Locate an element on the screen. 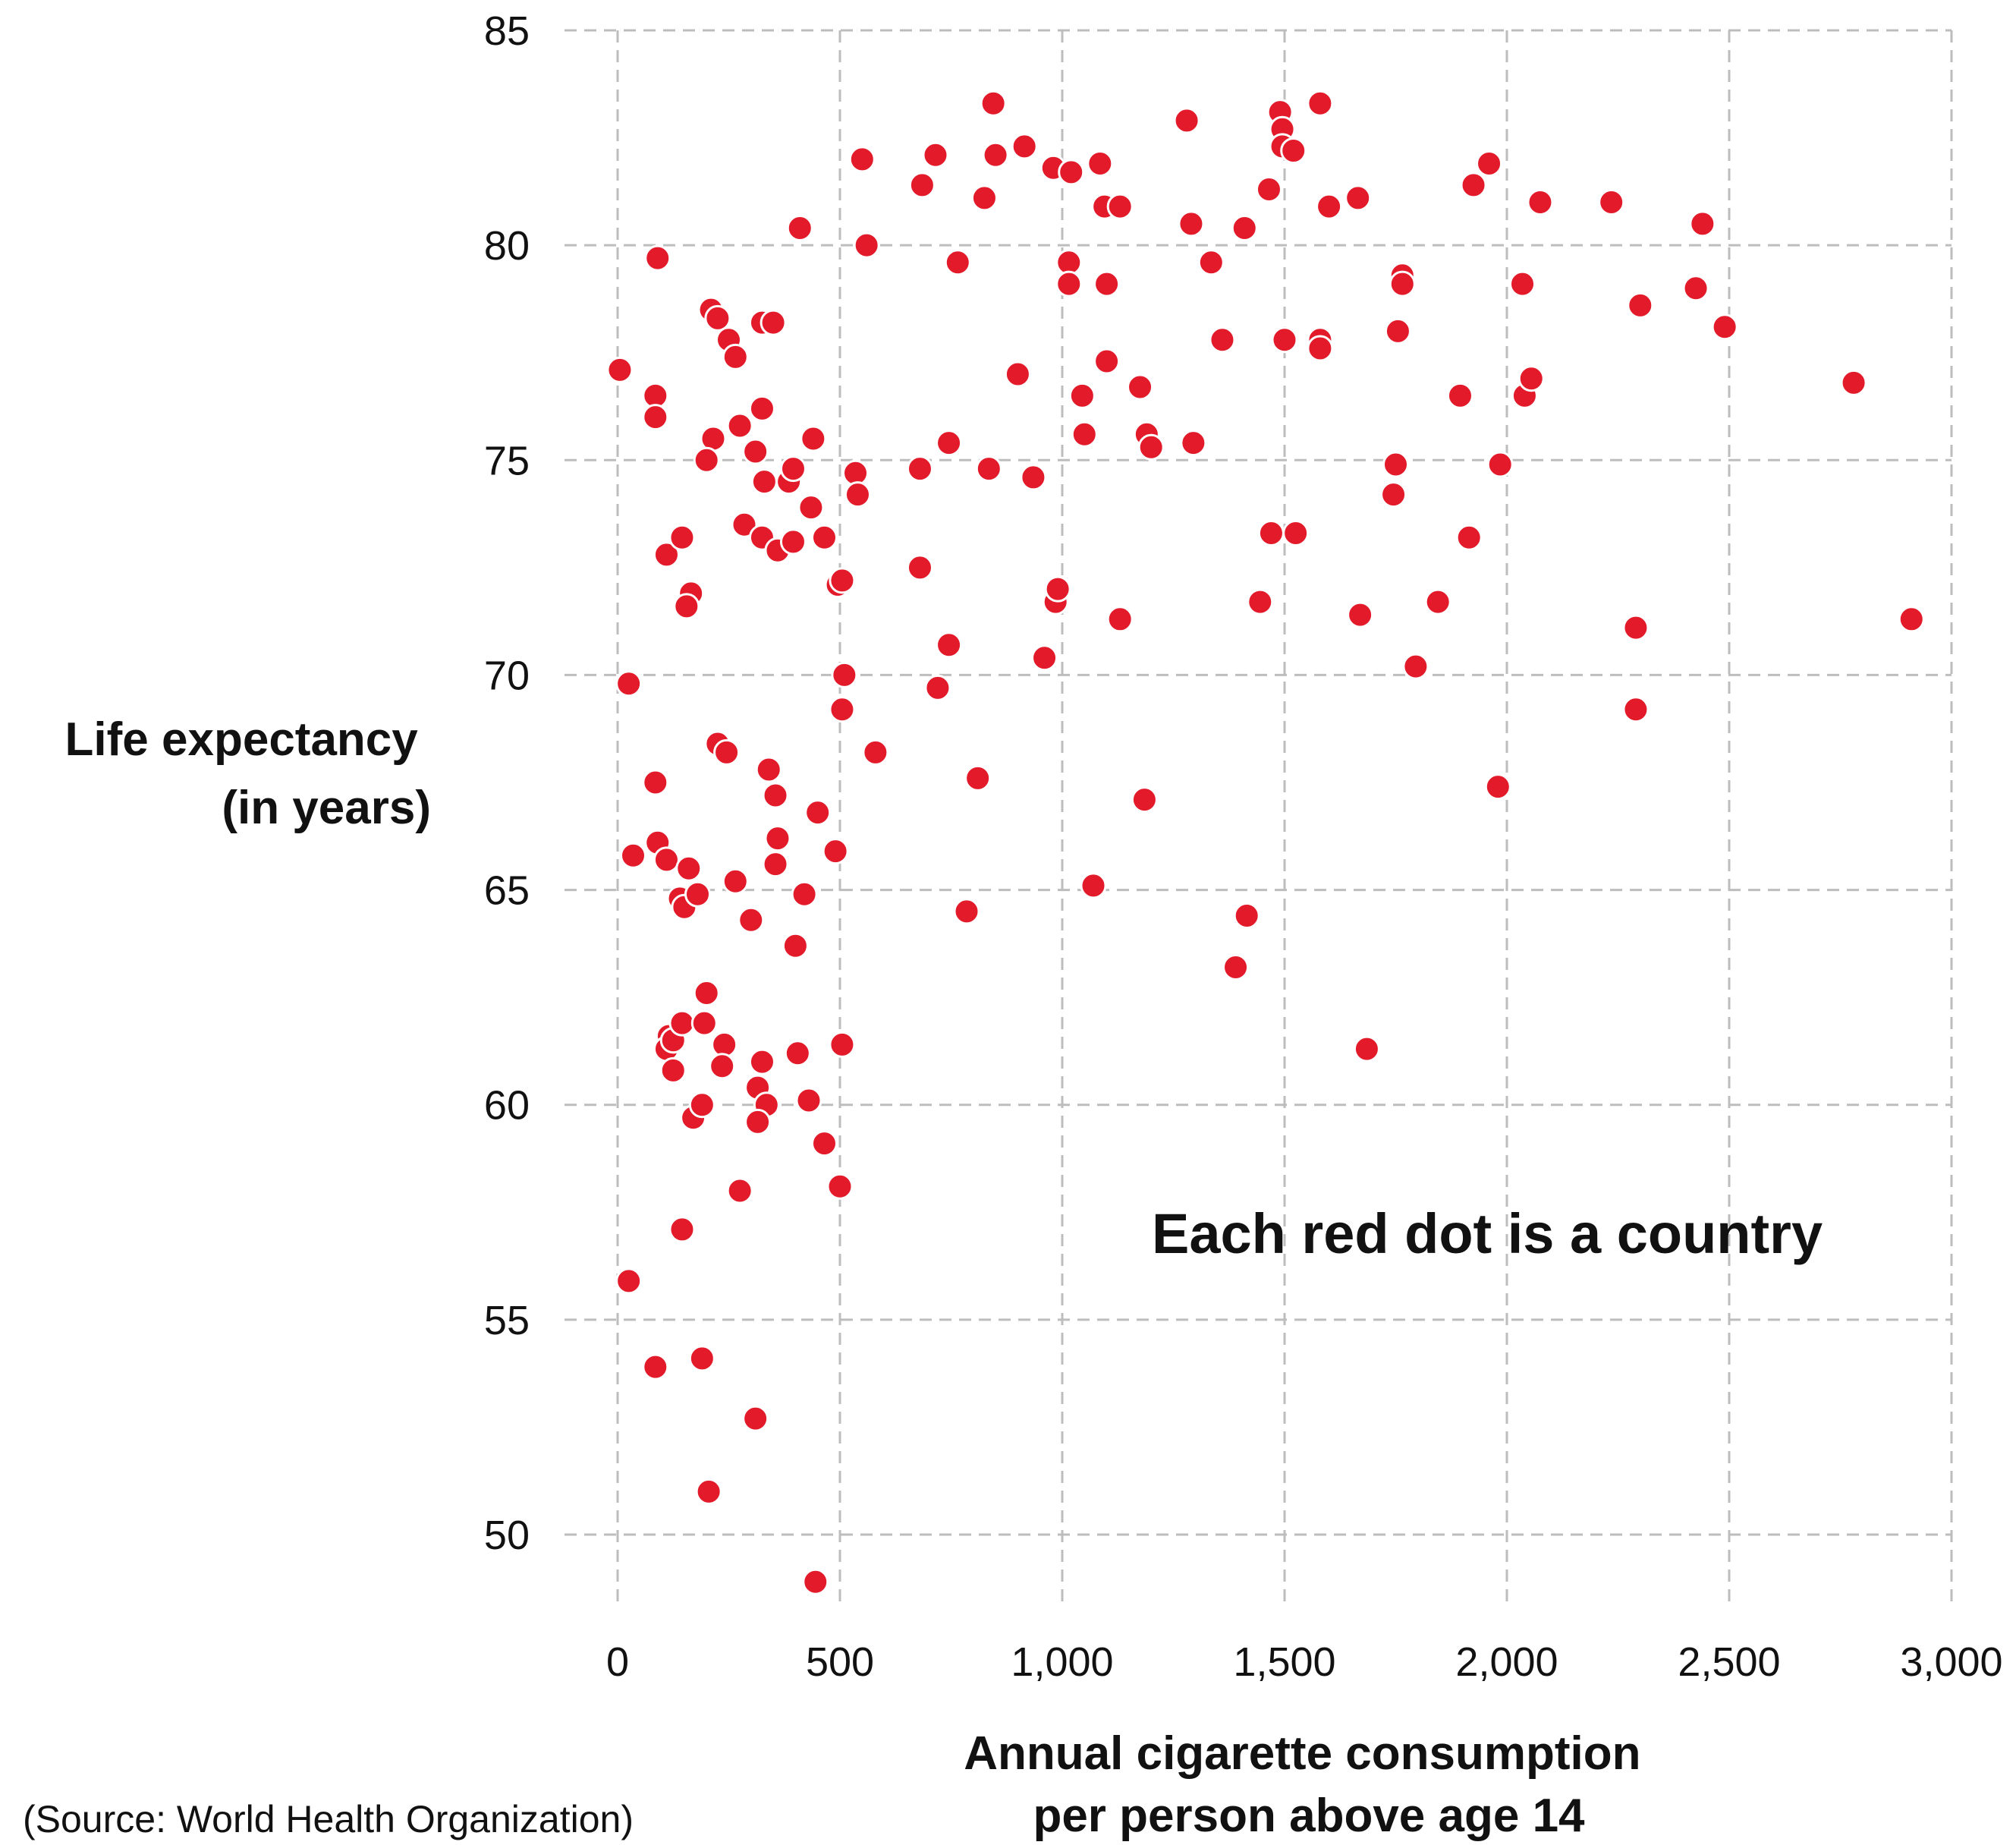  x-tick-label: 1,500 is located at coordinates (1284, 1662).